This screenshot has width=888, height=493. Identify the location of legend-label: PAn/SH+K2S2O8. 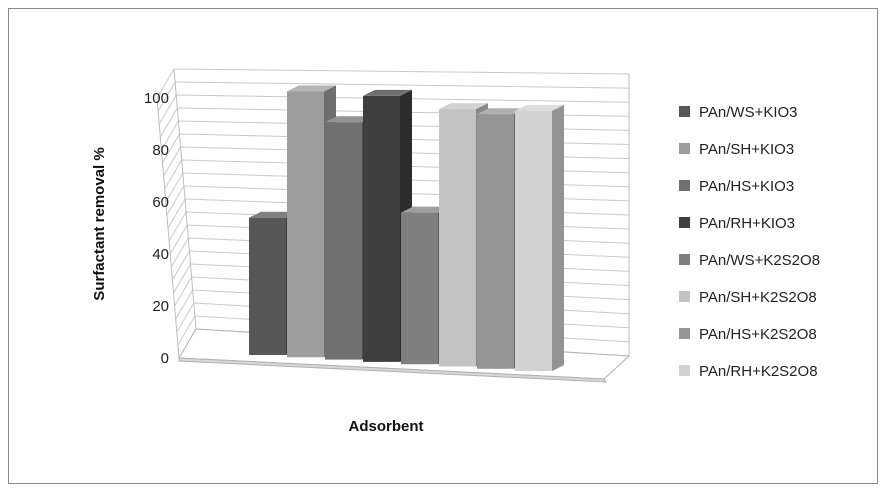
(758, 297).